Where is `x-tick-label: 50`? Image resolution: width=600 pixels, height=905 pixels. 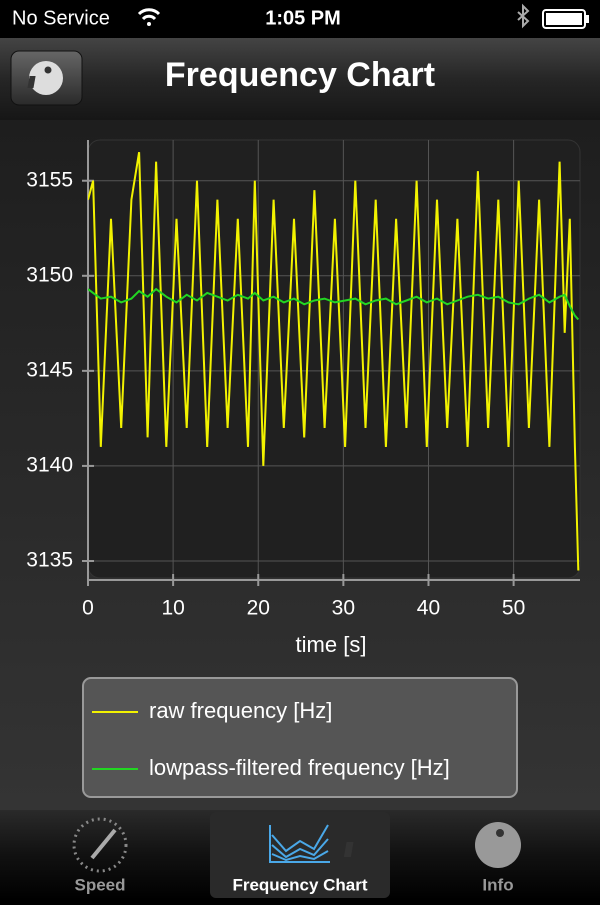
x-tick-label: 50 is located at coordinates (513, 608).